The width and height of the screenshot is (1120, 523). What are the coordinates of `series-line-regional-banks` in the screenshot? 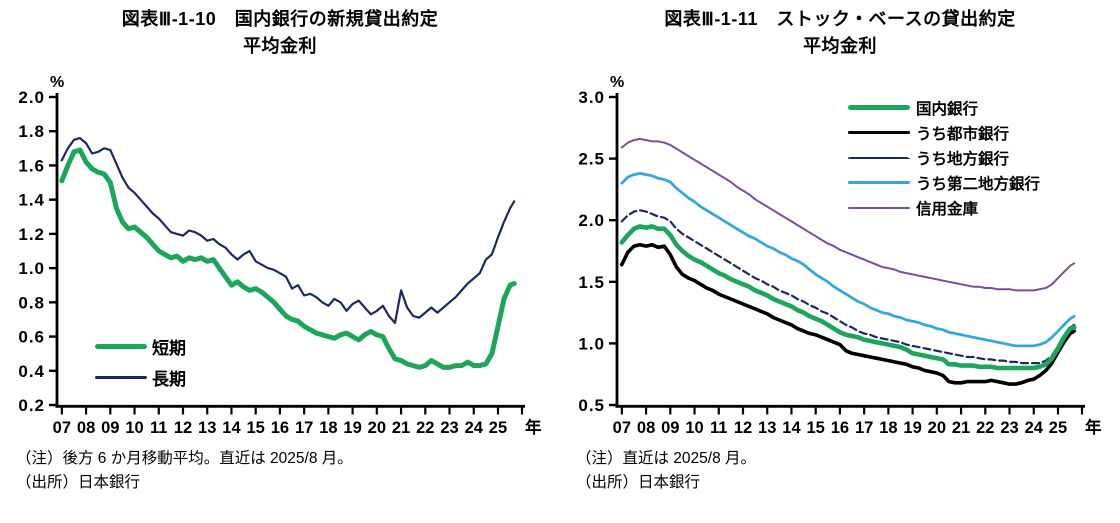 It's located at (848, 287).